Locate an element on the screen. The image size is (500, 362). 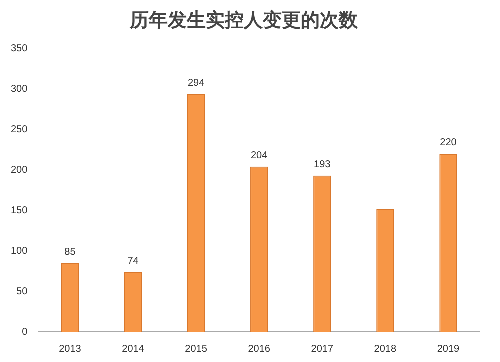
y-tick-label: 300 is located at coordinates (19, 90).